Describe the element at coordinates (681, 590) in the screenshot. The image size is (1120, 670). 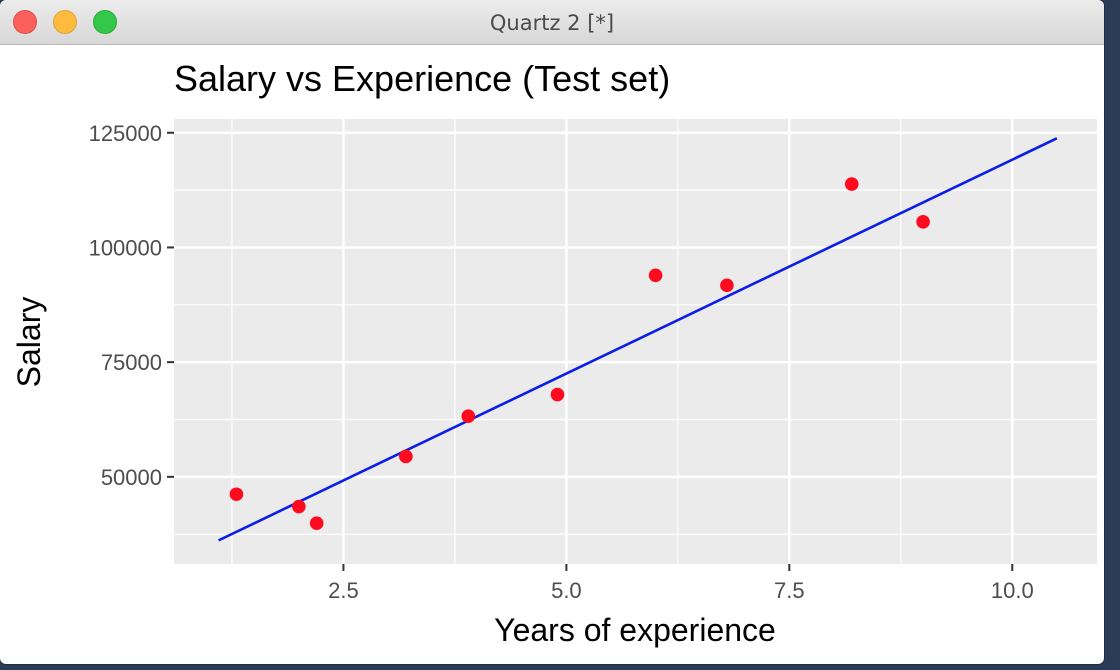
I see `x-tick-labels: 2.5 5.0 7.5 10.0` at that location.